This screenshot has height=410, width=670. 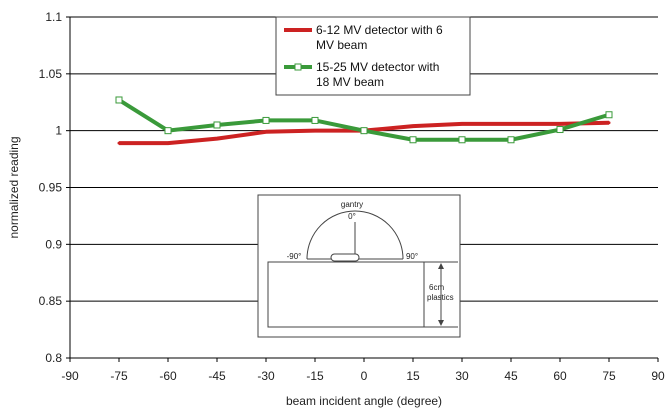 What do you see at coordinates (51, 301) in the screenshot?
I see `y-tick-label: 0.85` at bounding box center [51, 301].